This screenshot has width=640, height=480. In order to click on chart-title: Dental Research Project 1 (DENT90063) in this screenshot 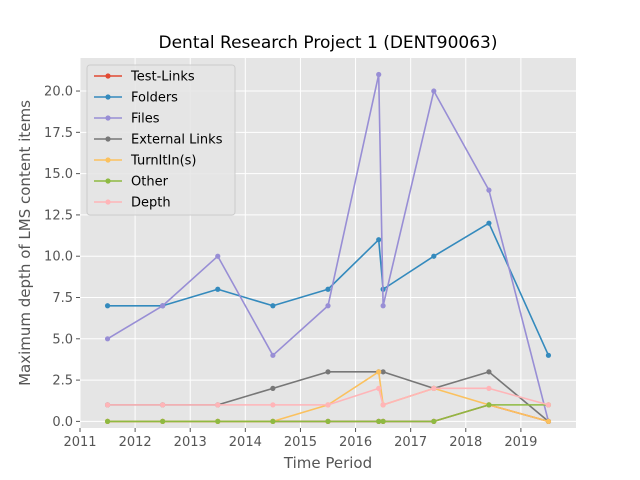, I will do `click(328, 43)`.